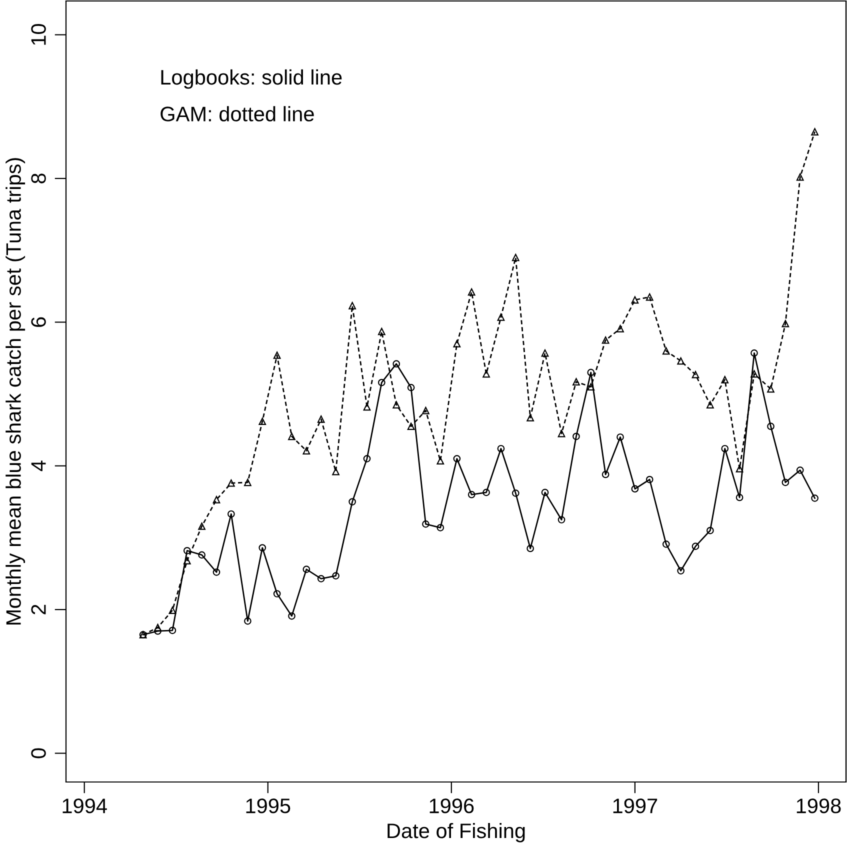 The height and width of the screenshot is (845, 847). I want to click on y-tick-label: 0, so click(38, 753).